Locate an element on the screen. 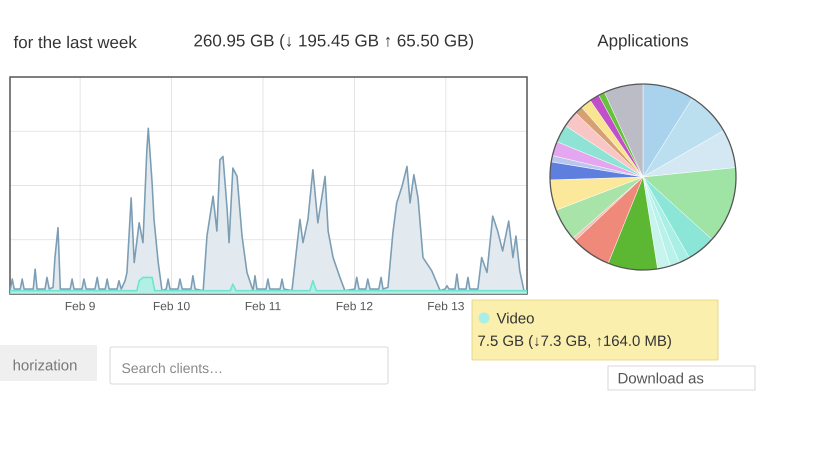  text: Video is located at coordinates (515, 318).